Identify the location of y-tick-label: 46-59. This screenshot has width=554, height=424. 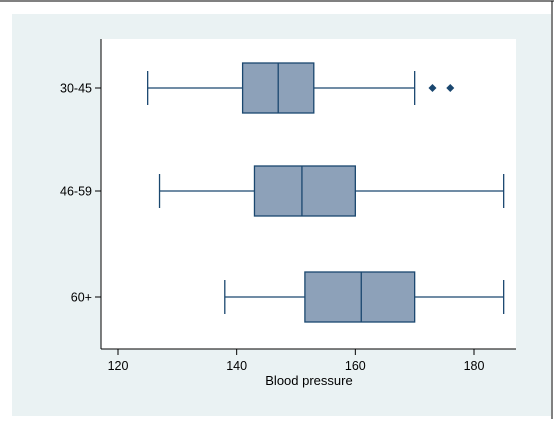
(76, 192).